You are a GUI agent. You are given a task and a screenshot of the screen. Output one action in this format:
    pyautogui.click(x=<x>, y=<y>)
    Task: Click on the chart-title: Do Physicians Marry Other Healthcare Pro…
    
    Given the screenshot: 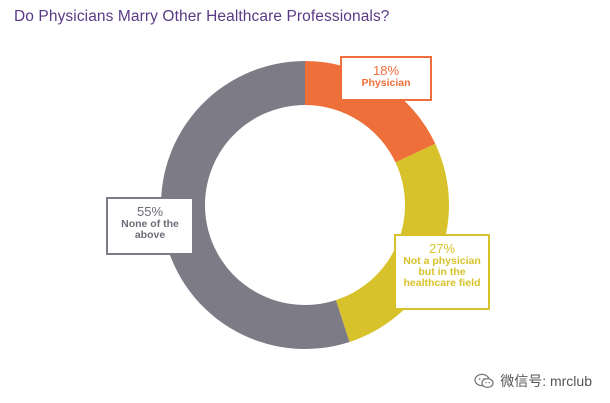 What is the action you would take?
    pyautogui.click(x=202, y=16)
    